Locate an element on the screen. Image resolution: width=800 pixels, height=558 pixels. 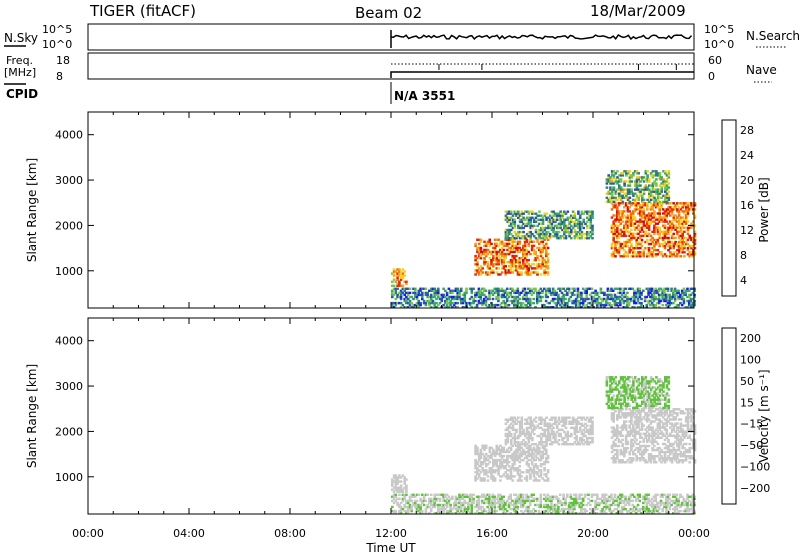
nsky-trace is located at coordinates (541, 39).